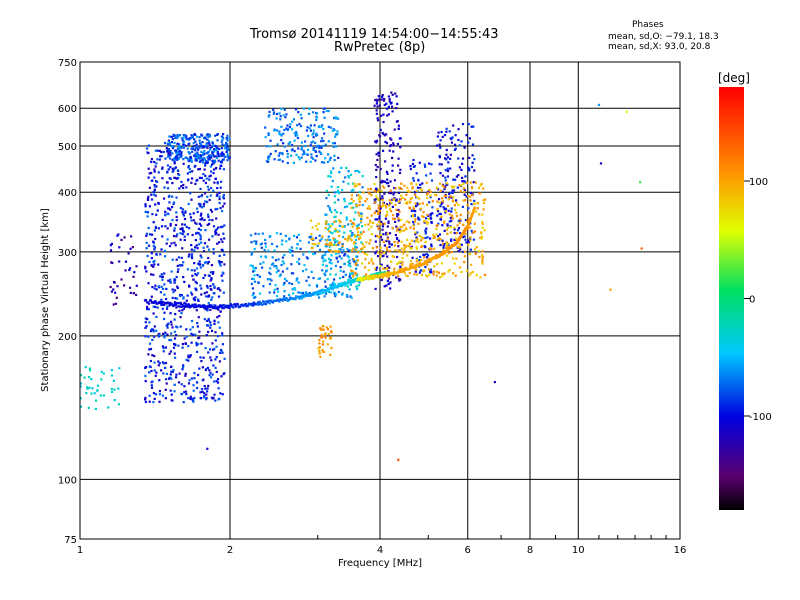 Image resolution: width=800 pixels, height=600 pixels. I want to click on phase-stats-x: mean, sd,X: 93.0, 20.8, so click(659, 47).